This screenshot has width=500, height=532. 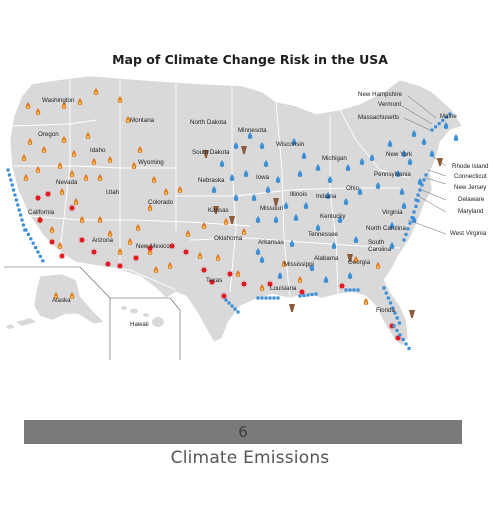 What do you see at coordinates (151, 162) in the screenshot?
I see `state-label-wyoming: Wyoming` at bounding box center [151, 162].